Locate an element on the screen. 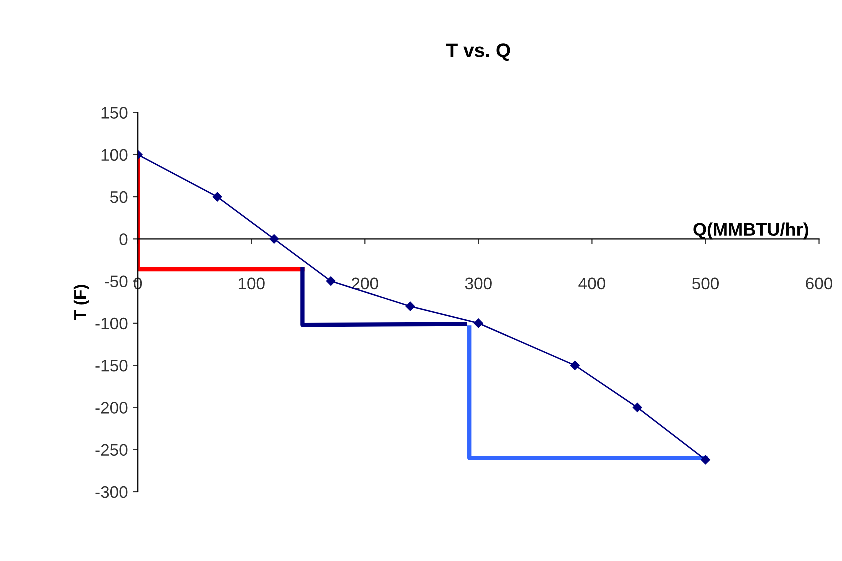 This screenshot has height=561, width=842. x-tick-label: 600 is located at coordinates (819, 284).